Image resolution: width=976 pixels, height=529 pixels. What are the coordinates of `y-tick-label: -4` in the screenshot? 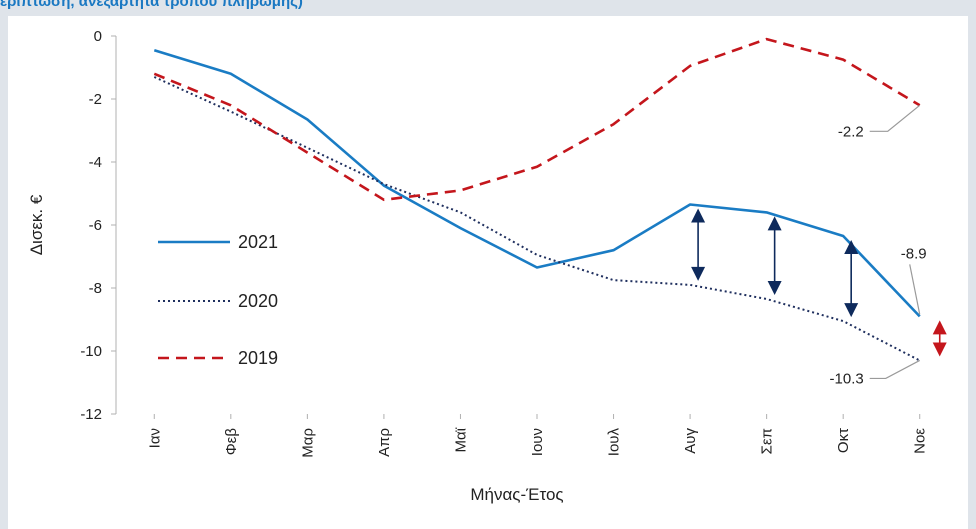 It's located at (95, 162).